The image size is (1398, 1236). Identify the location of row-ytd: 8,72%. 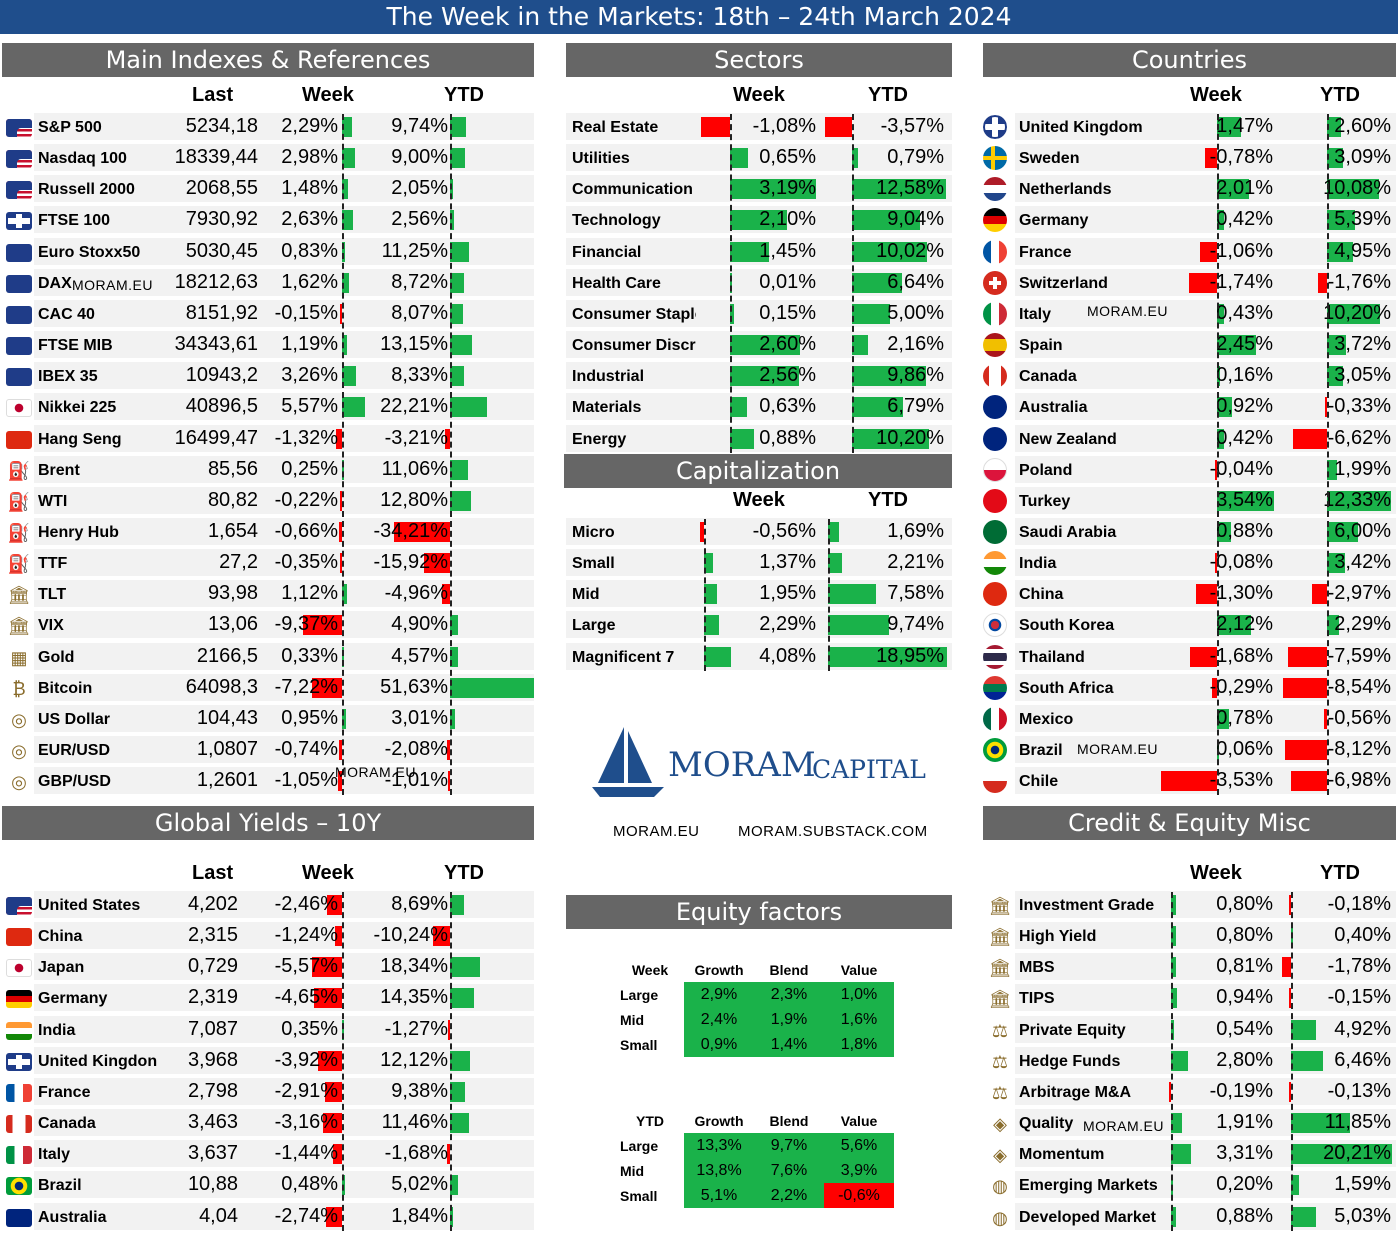
(419, 281).